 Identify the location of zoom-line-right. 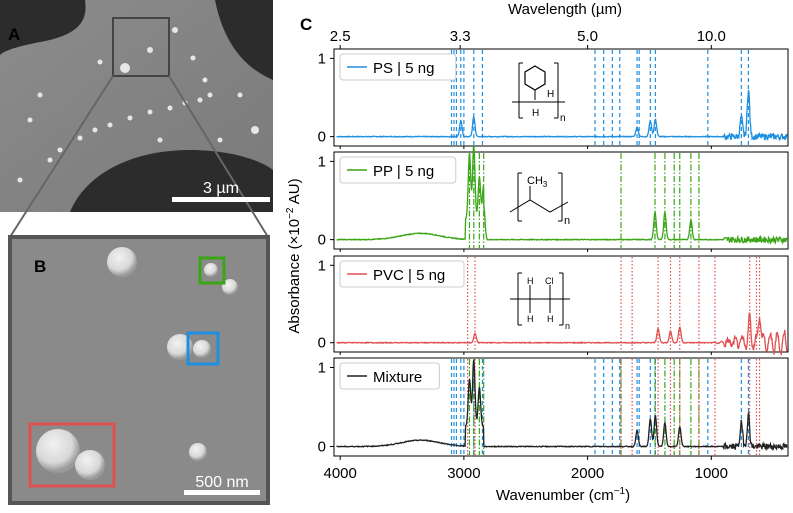
(218, 156).